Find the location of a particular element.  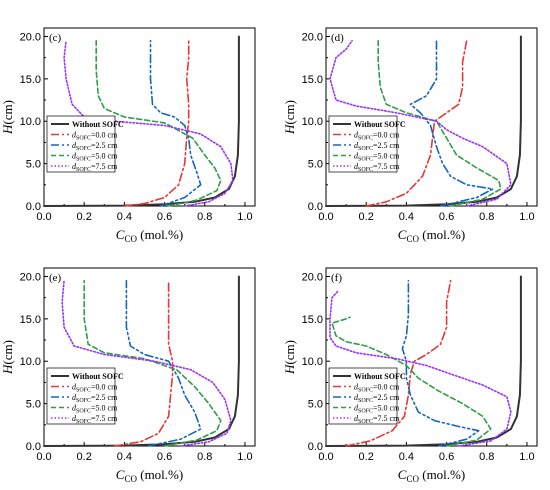

panel-label: (d) is located at coordinates (337, 38).